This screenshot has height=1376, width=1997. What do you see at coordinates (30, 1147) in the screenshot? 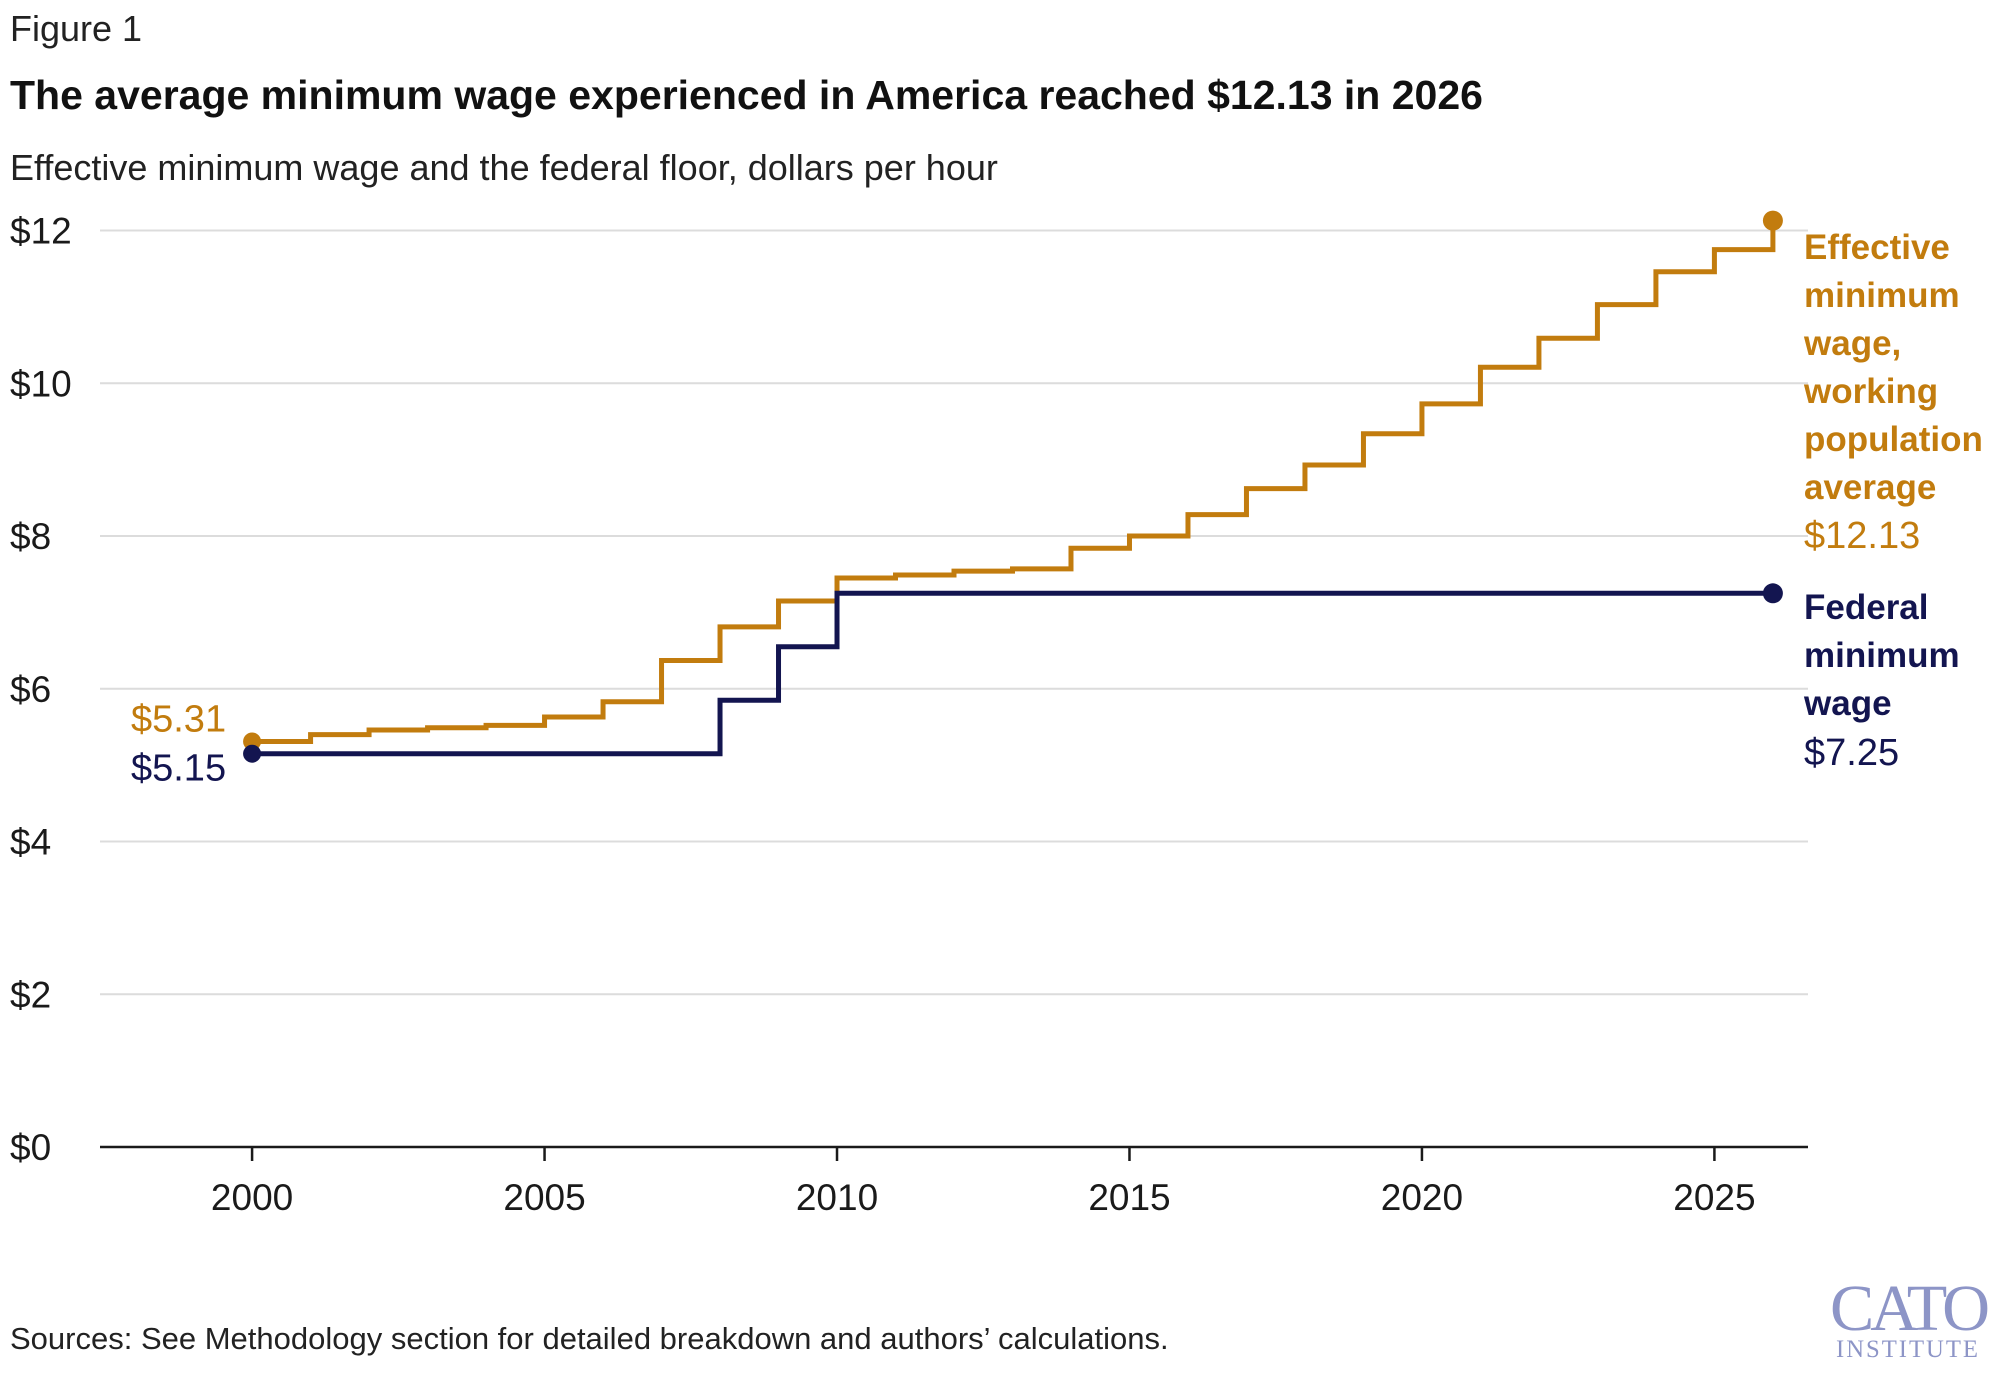
I see `y-tick-label: $0` at bounding box center [30, 1147].